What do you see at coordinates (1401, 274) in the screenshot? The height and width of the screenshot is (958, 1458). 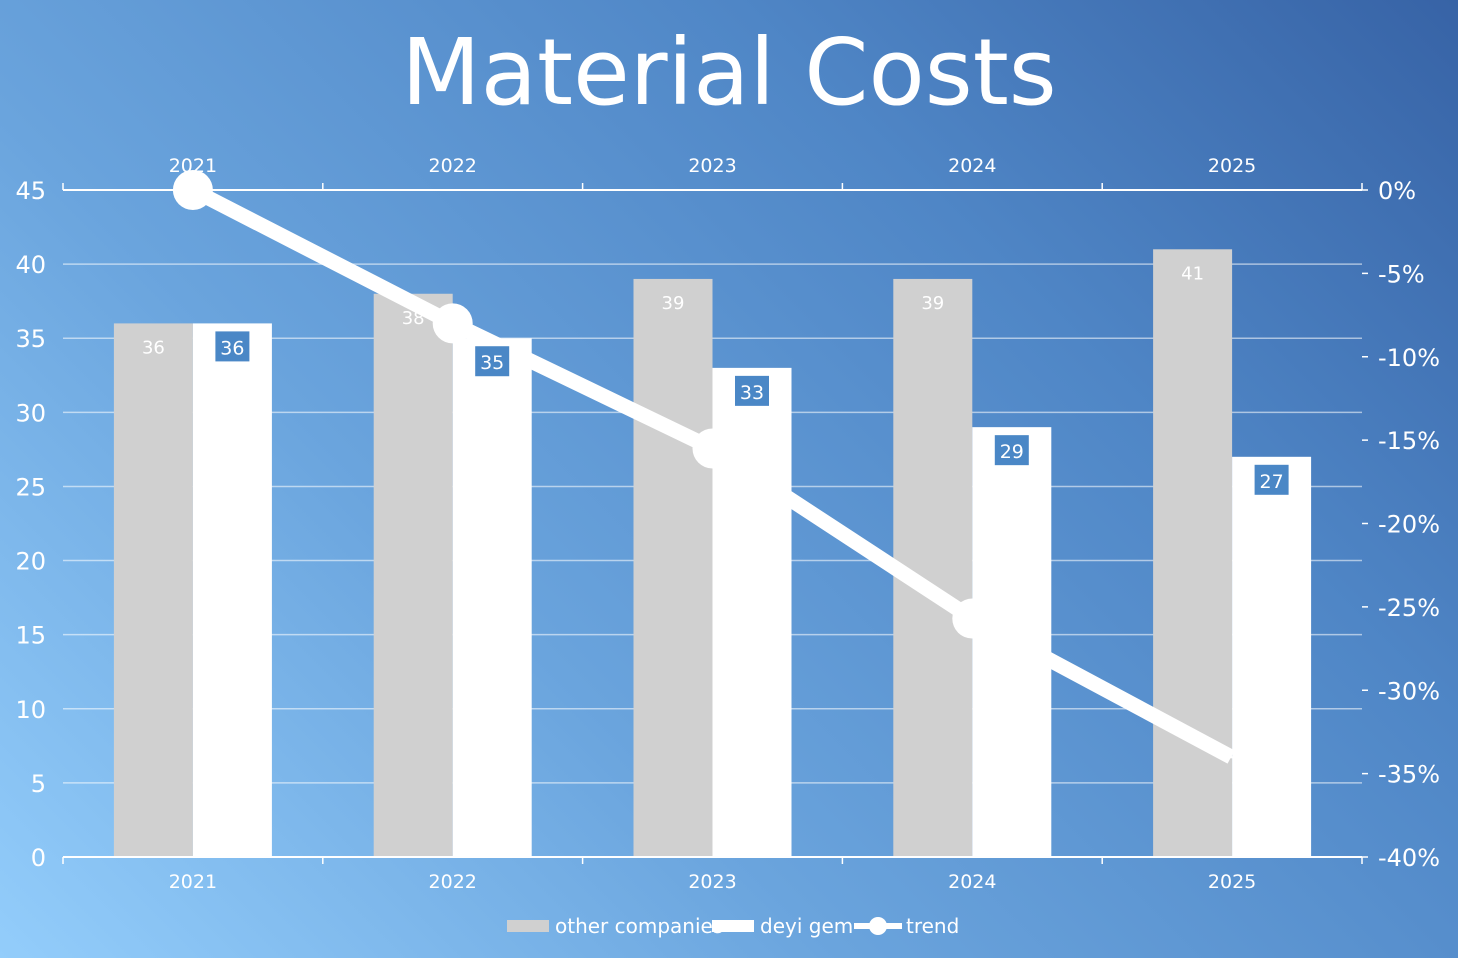 I see `y-right-tick-label: -5%` at bounding box center [1401, 274].